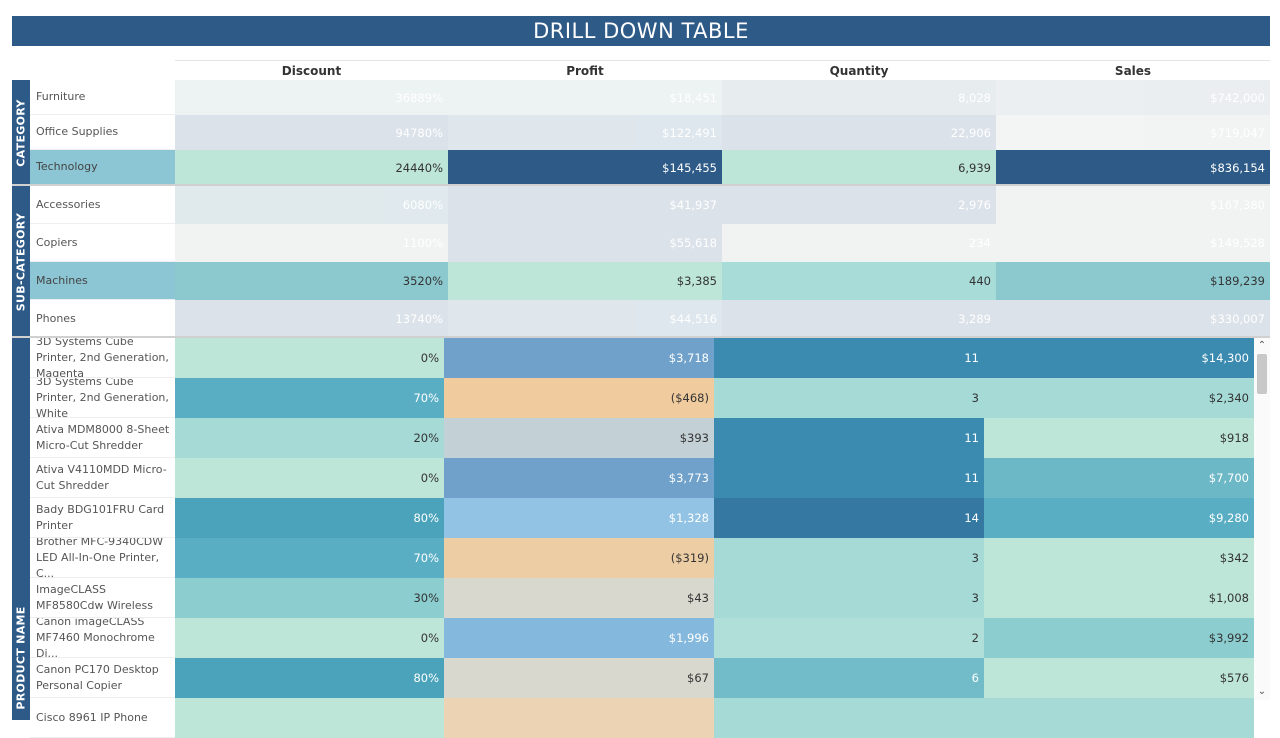 The image size is (1280, 738). What do you see at coordinates (859, 281) in the screenshot?
I see `cell-quantity: 440` at bounding box center [859, 281].